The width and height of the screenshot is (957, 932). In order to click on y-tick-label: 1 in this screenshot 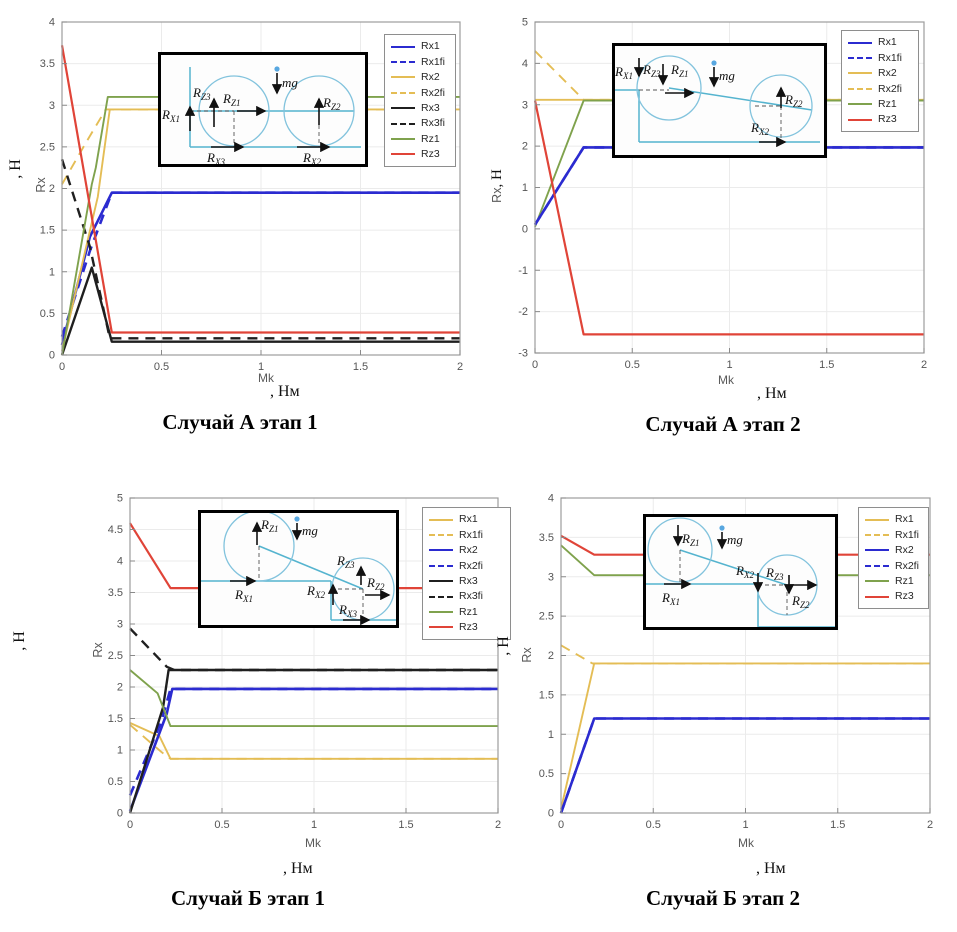, I will do `click(52, 272)`.